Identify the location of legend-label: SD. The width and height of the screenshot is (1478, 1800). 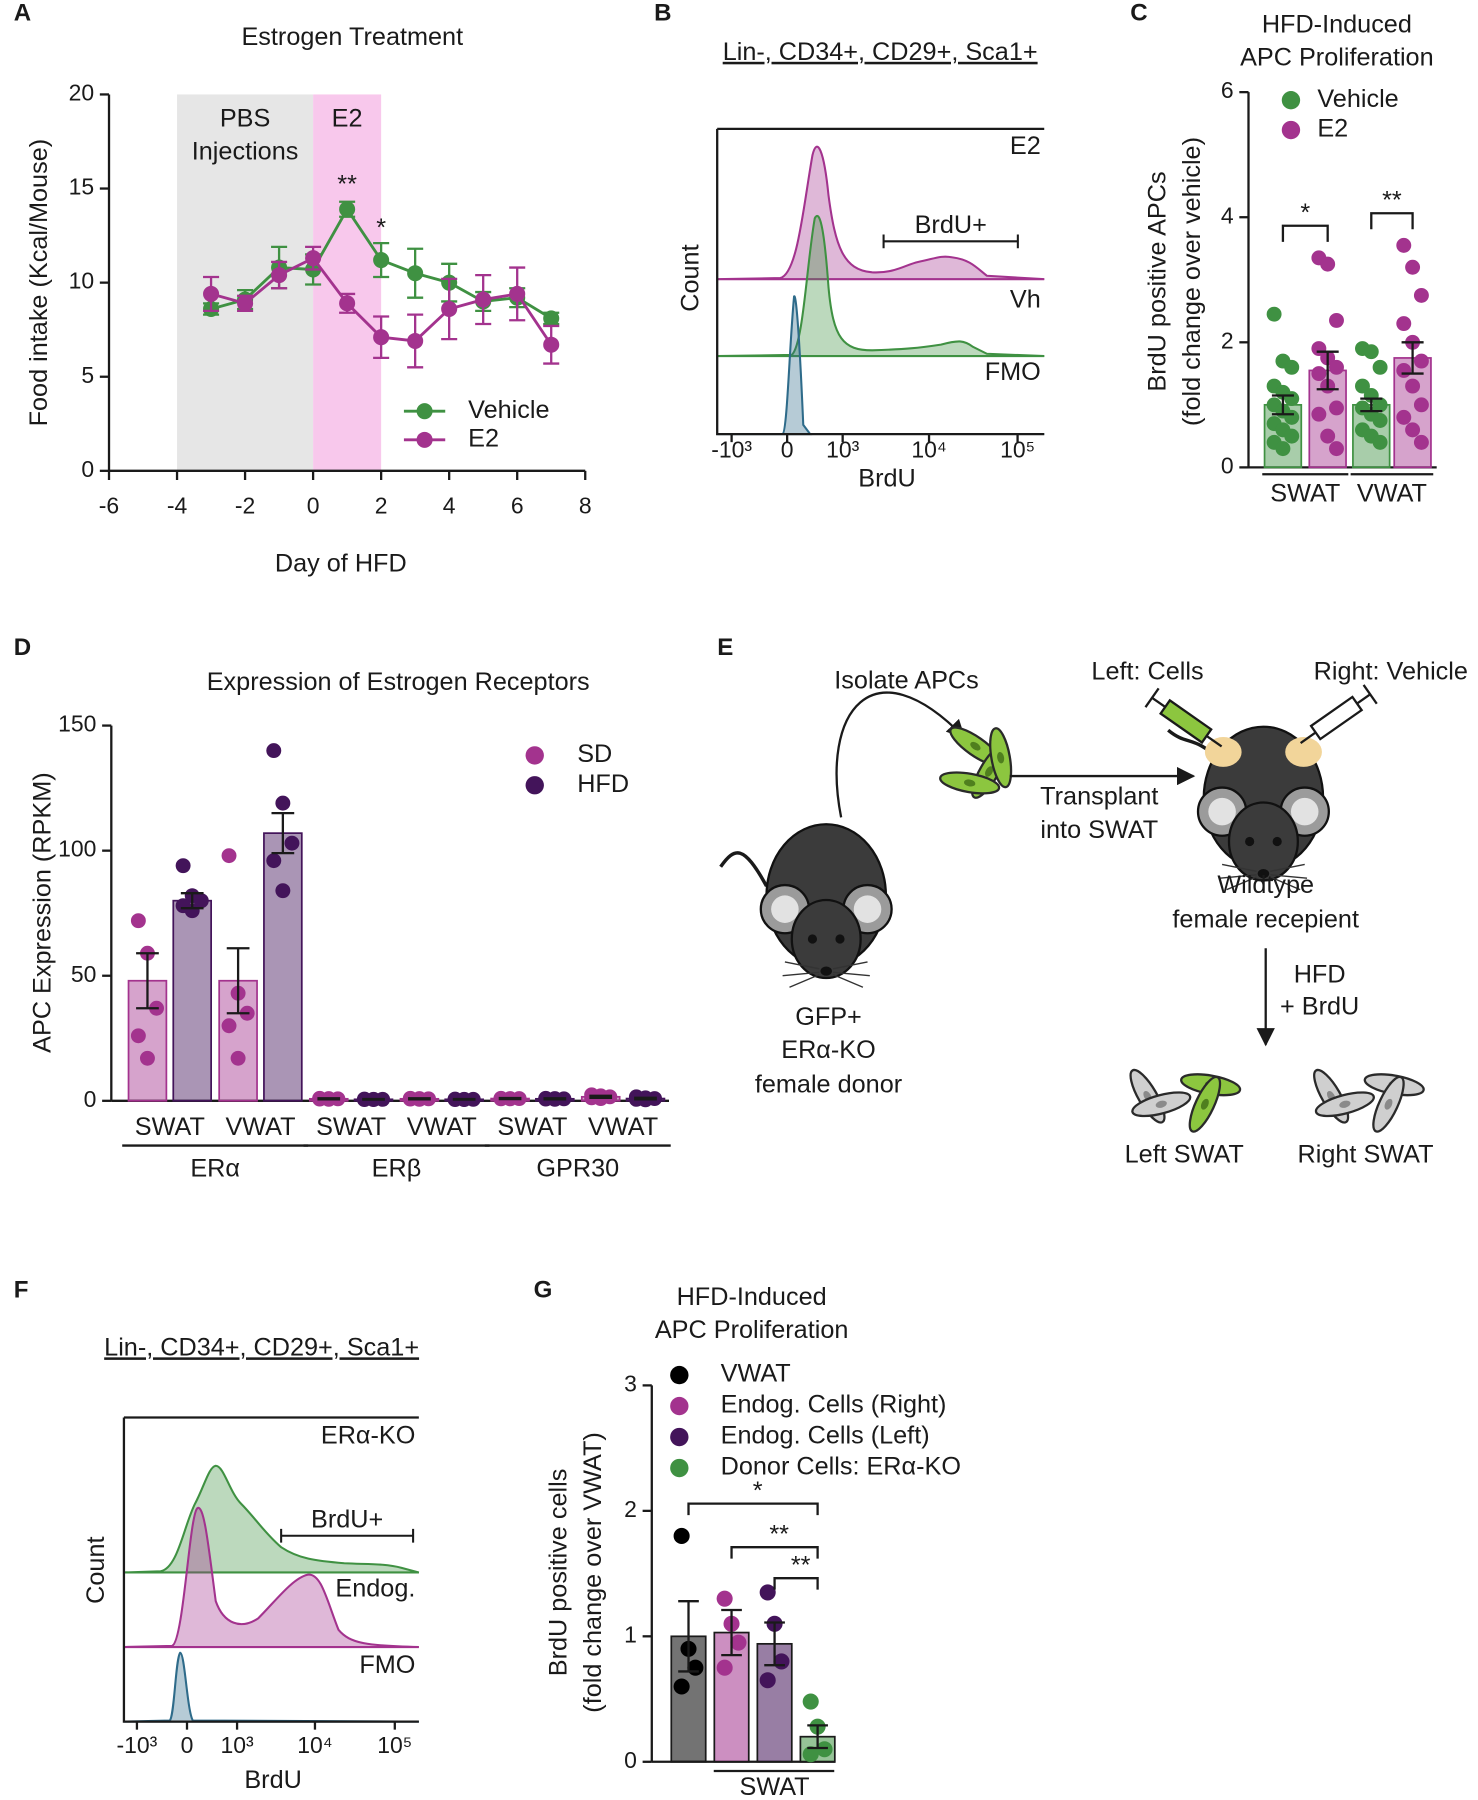
(594, 754).